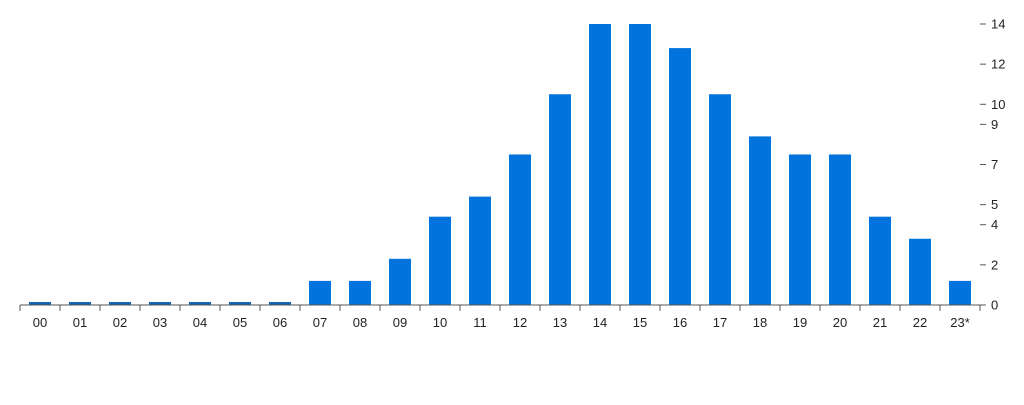 The height and width of the screenshot is (405, 1024). What do you see at coordinates (520, 322) in the screenshot?
I see `x-tick-label: 12` at bounding box center [520, 322].